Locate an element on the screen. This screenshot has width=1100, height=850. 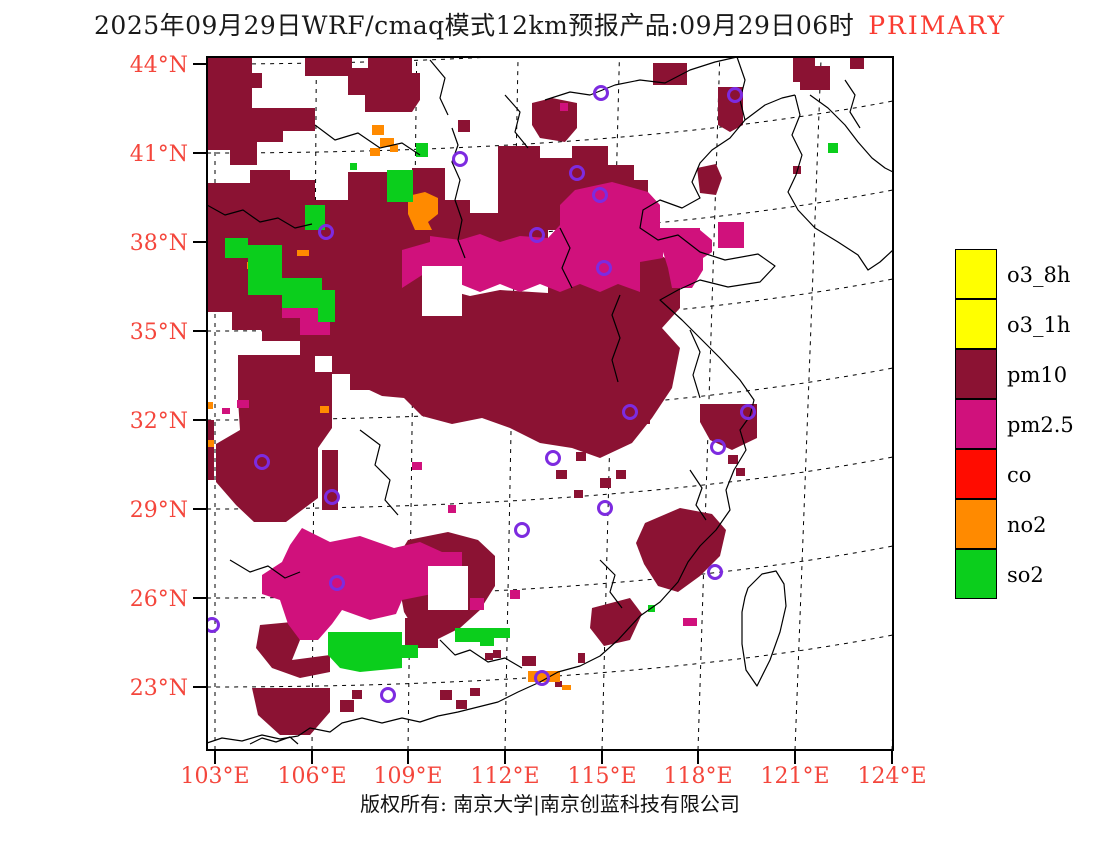
legend-swatch-pm10 is located at coordinates (976, 374).